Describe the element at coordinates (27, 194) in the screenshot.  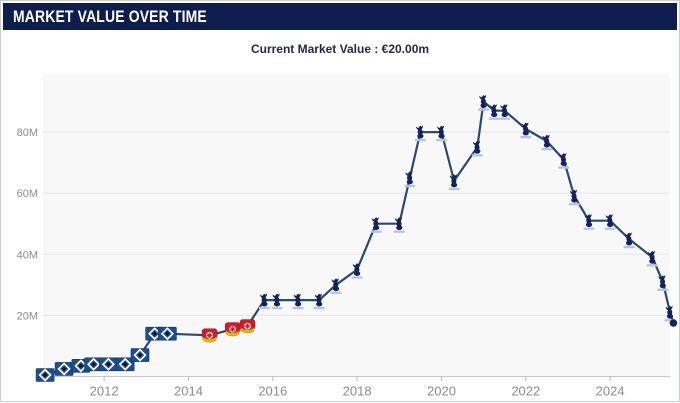
I see `y-axis-label: 60M` at that location.